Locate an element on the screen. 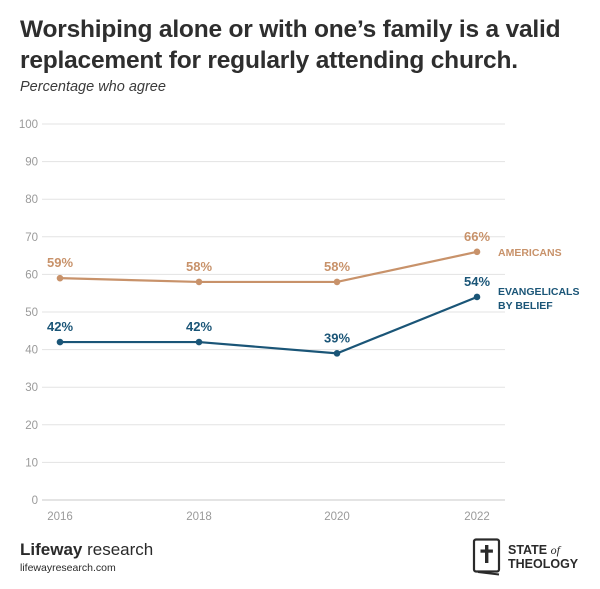 The height and width of the screenshot is (589, 600). series-label: BY BELIEF is located at coordinates (525, 306).